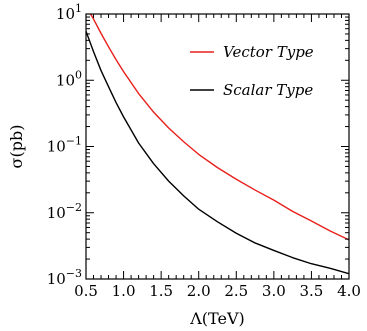  Describe the element at coordinates (69, 12) in the screenshot. I see `y-tick-label: 10¹` at that location.